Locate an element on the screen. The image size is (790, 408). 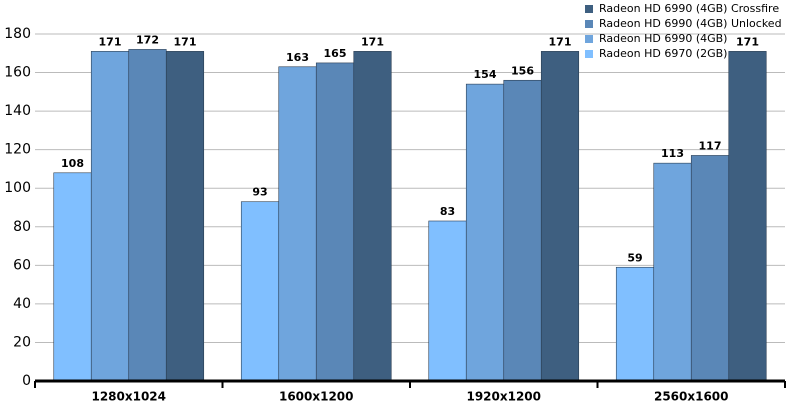
x-tick-label: 1280x1024 is located at coordinates (128, 397).